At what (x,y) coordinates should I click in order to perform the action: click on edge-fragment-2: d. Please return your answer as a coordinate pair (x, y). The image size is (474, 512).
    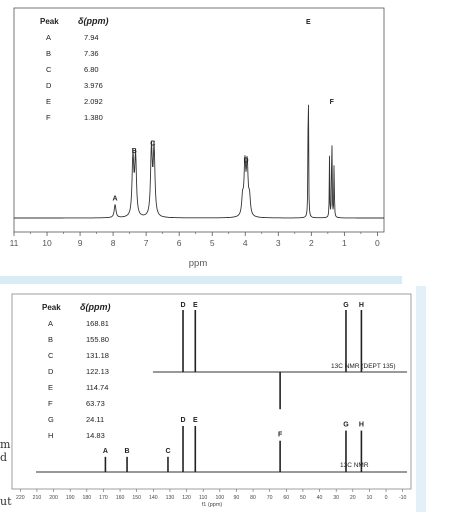
    Looking at the image, I should click on (4, 457).